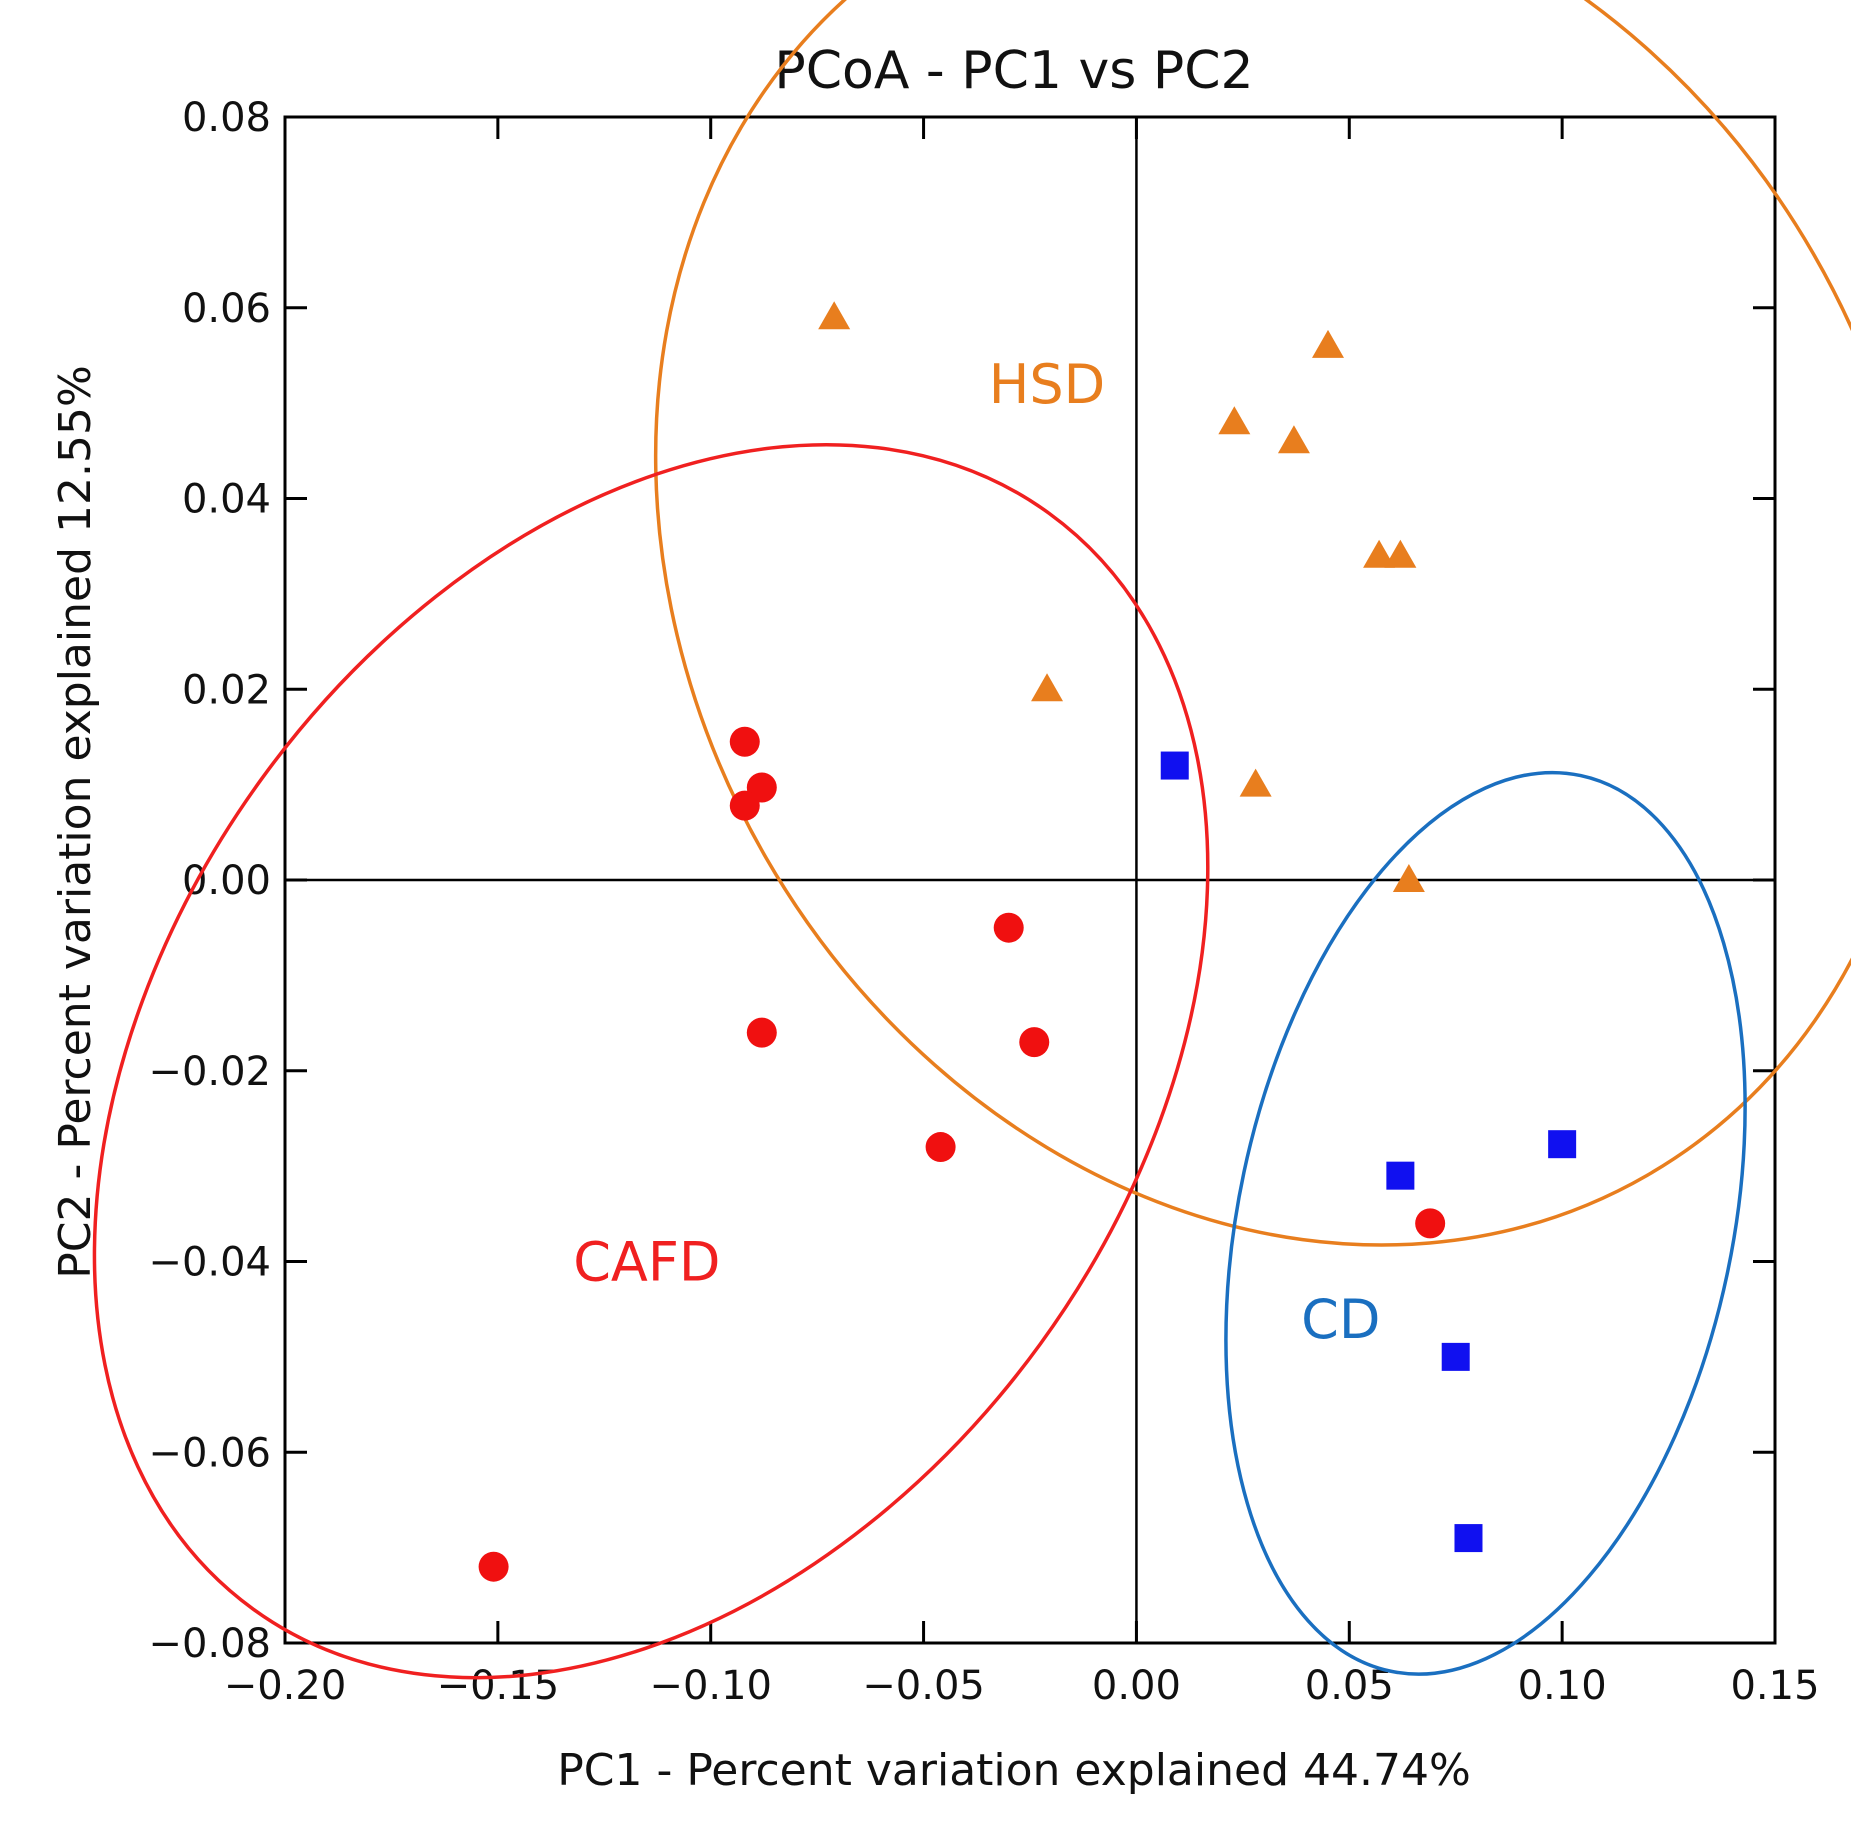  Describe the element at coordinates (1013, 71) in the screenshot. I see `chart-title: PCoA - PC1 vs PC2` at that location.